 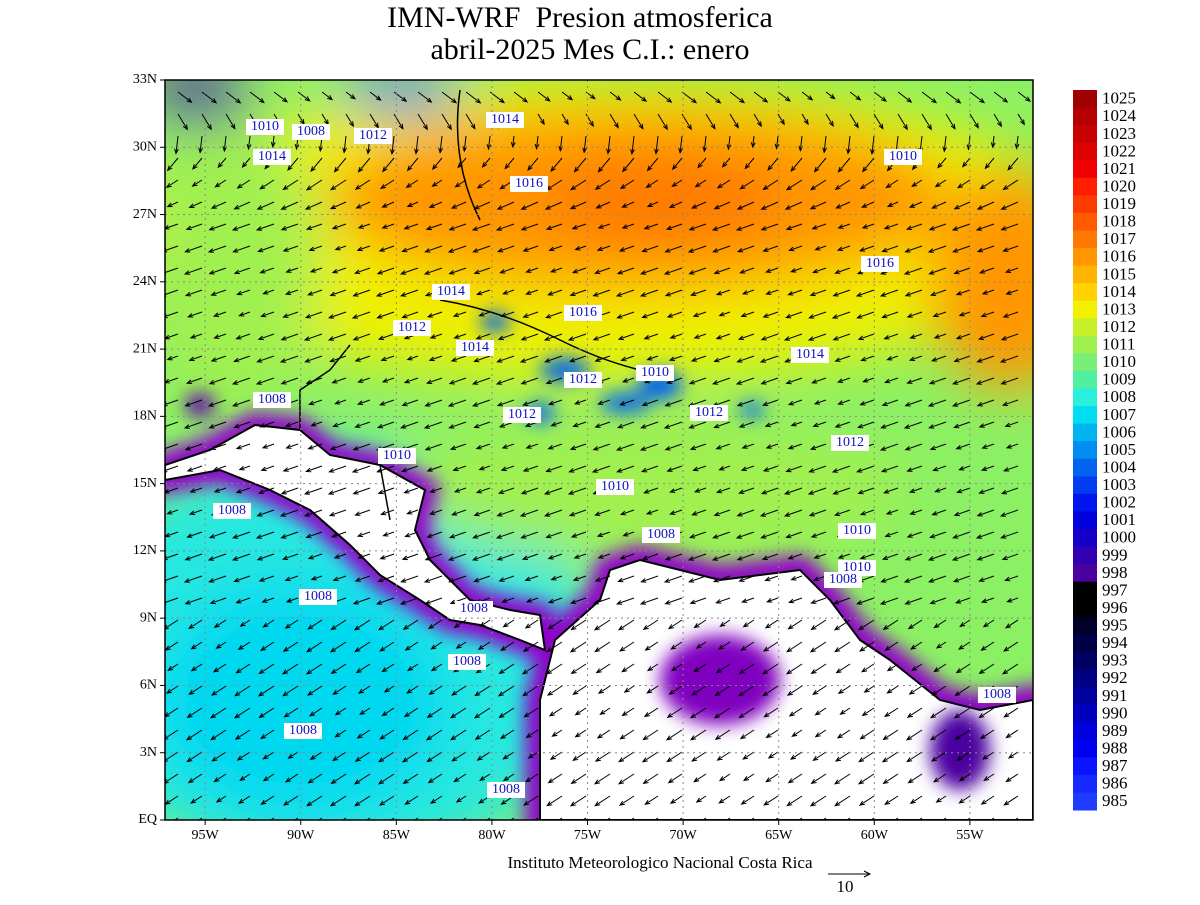 I want to click on lat-tick-label: 12N, so click(x=145, y=550).